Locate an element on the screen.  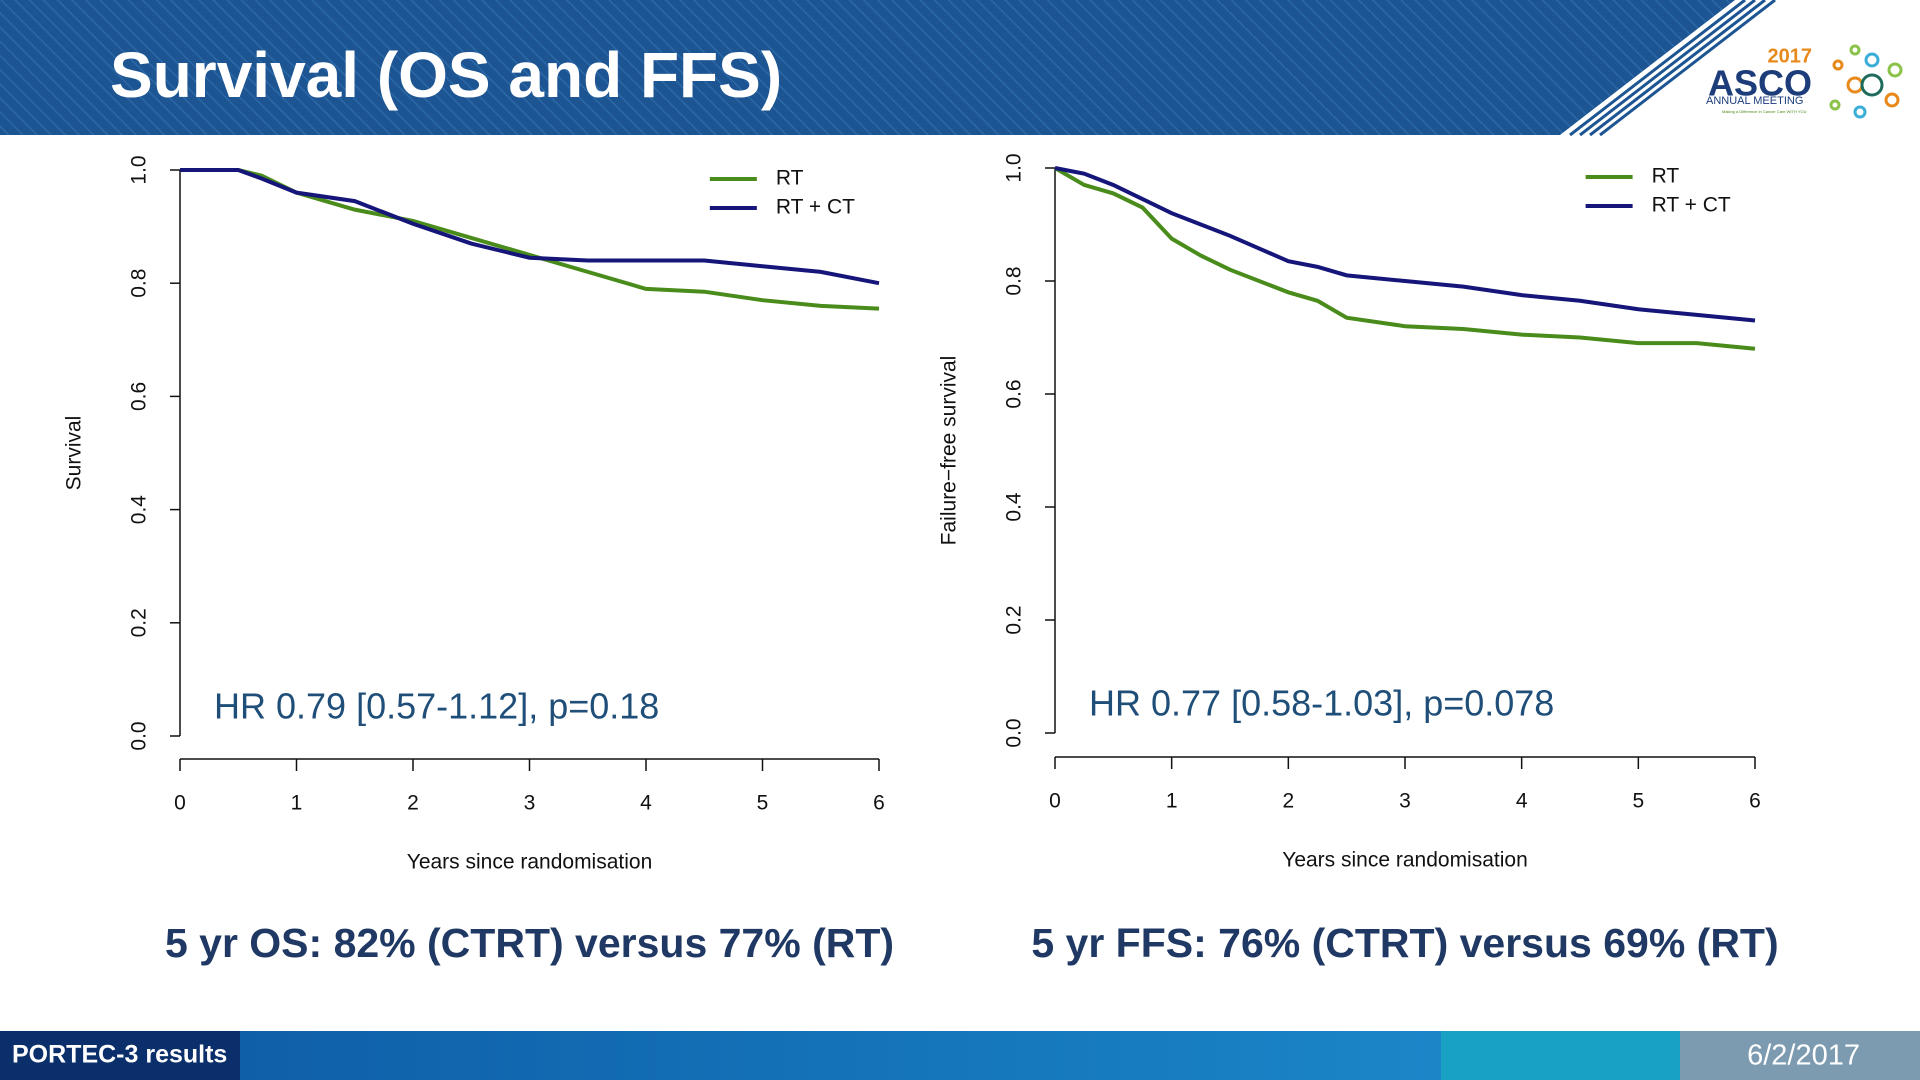
logo-subtitle: ANNUAL MEETING is located at coordinates (1754, 101).